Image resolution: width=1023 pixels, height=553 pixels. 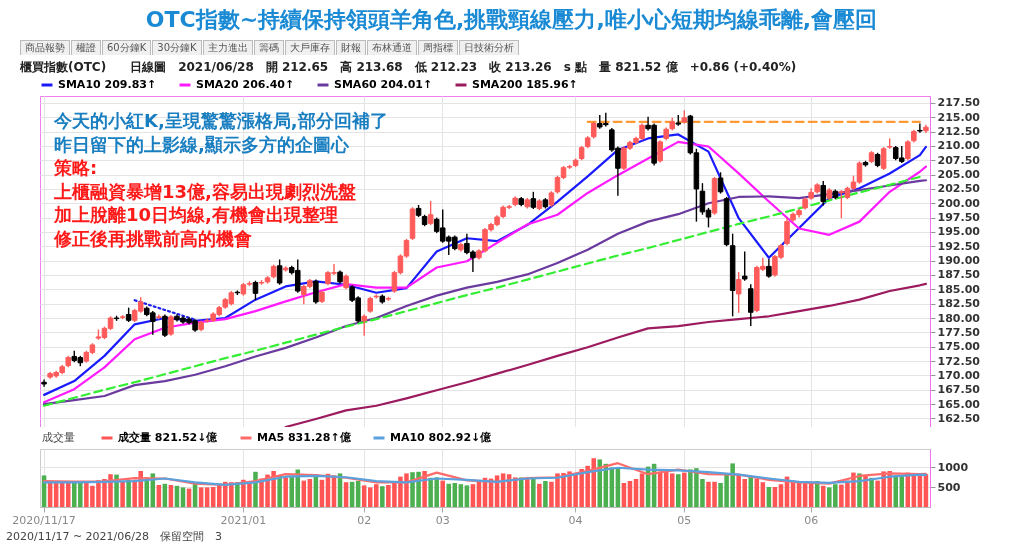 What do you see at coordinates (364, 520) in the screenshot?
I see `x-tick-label: 02` at bounding box center [364, 520].